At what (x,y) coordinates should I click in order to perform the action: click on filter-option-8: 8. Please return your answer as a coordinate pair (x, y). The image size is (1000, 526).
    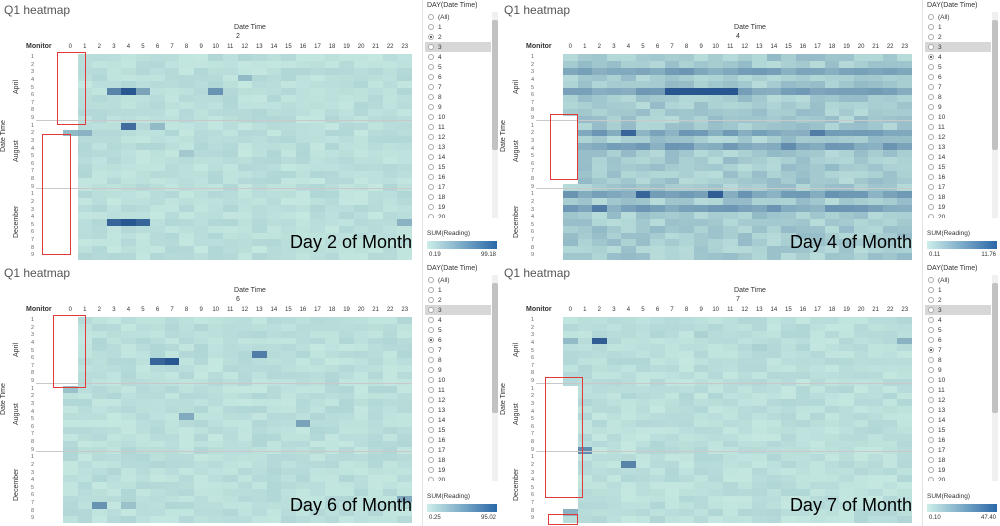
    Looking at the image, I should click on (958, 360).